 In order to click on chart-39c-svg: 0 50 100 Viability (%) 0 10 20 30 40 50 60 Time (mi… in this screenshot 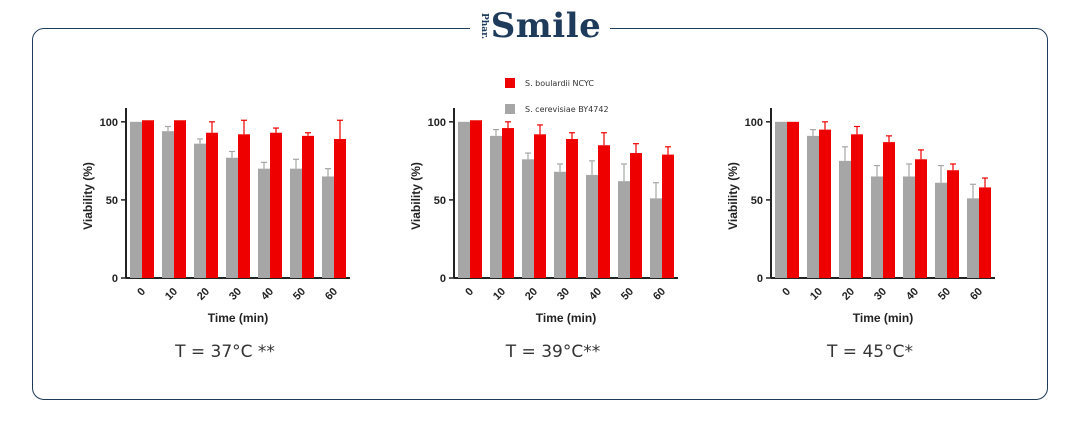, I will do `click(543, 216)`.